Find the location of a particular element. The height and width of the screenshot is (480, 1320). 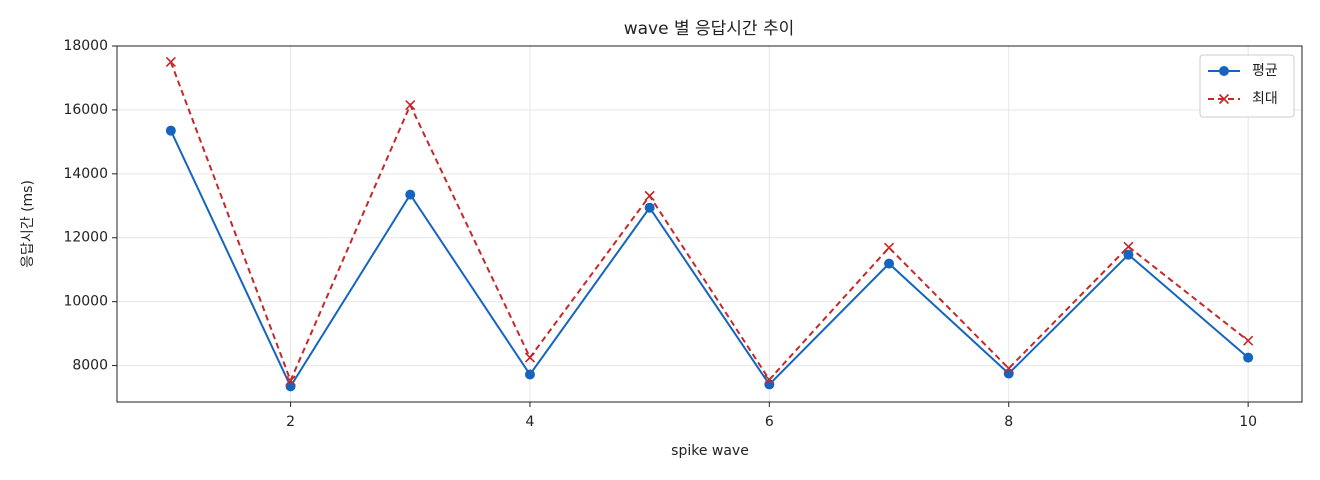

x-tick-label: 6 is located at coordinates (769, 422).